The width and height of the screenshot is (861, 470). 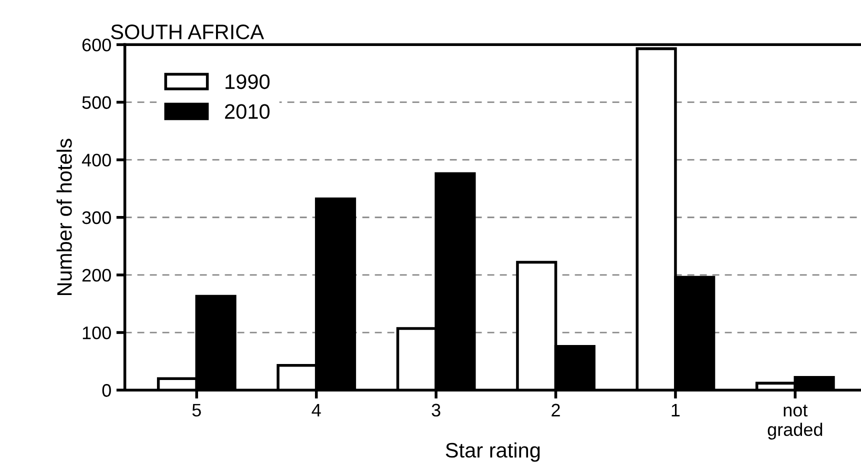 What do you see at coordinates (247, 111) in the screenshot?
I see `legend-label: 2010` at bounding box center [247, 111].